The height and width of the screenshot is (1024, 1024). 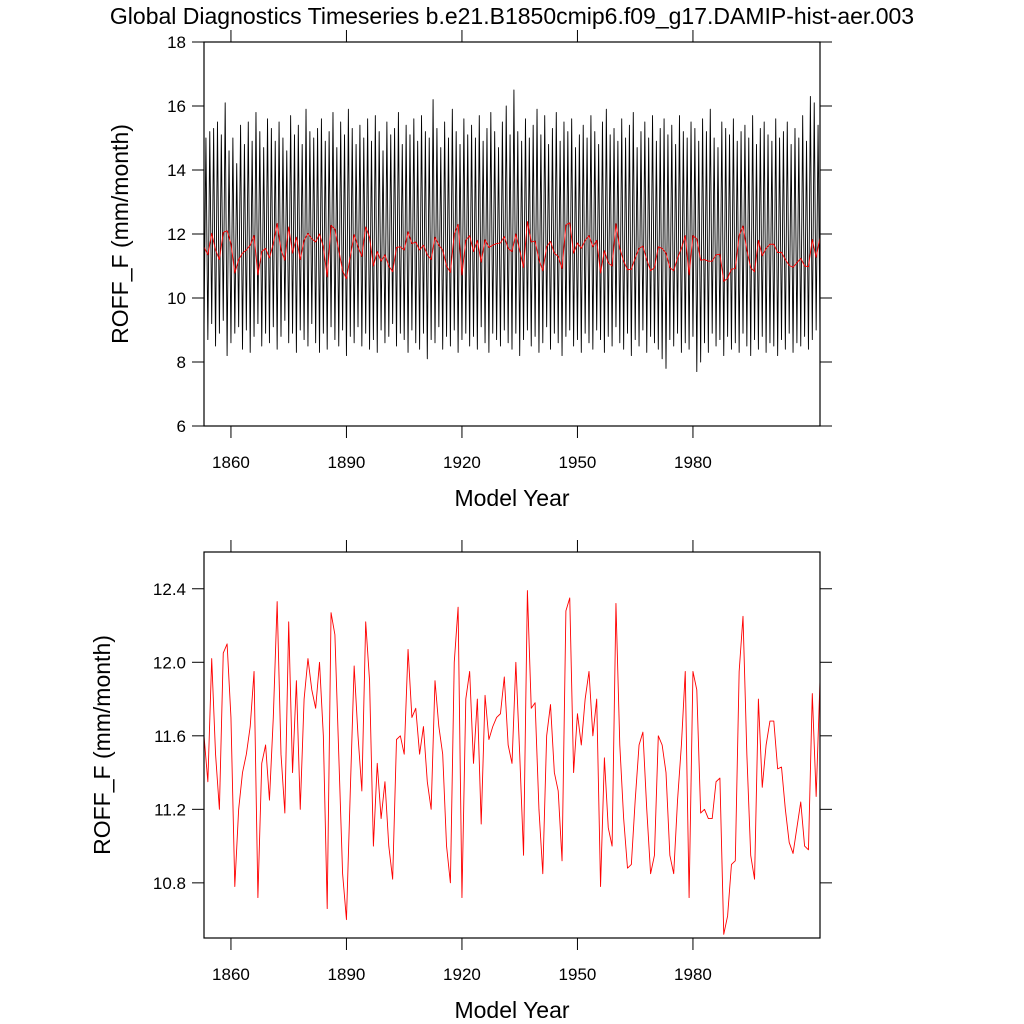 What do you see at coordinates (181, 362) in the screenshot?
I see `y-tick-label: 8` at bounding box center [181, 362].